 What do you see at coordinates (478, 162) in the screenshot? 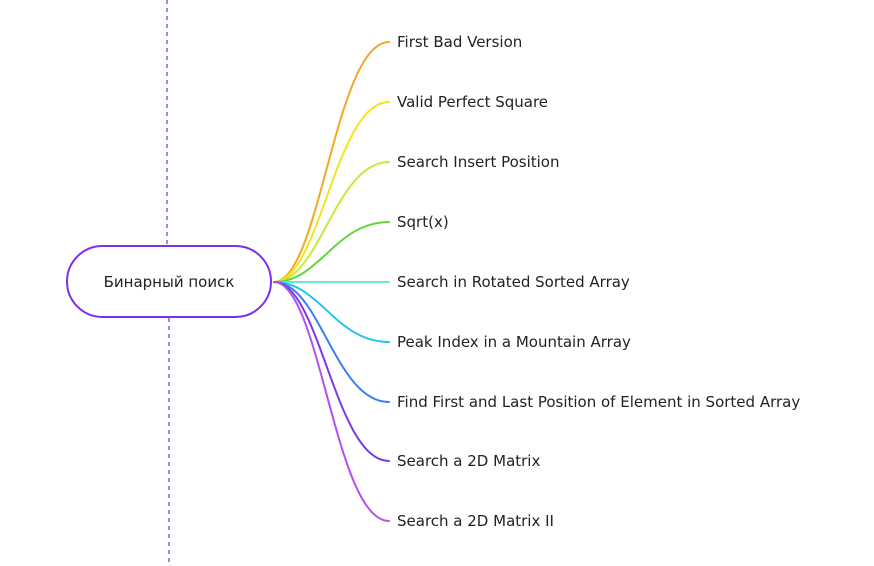
I see `branch-node-search-insert-position: Search Insert Position` at bounding box center [478, 162].